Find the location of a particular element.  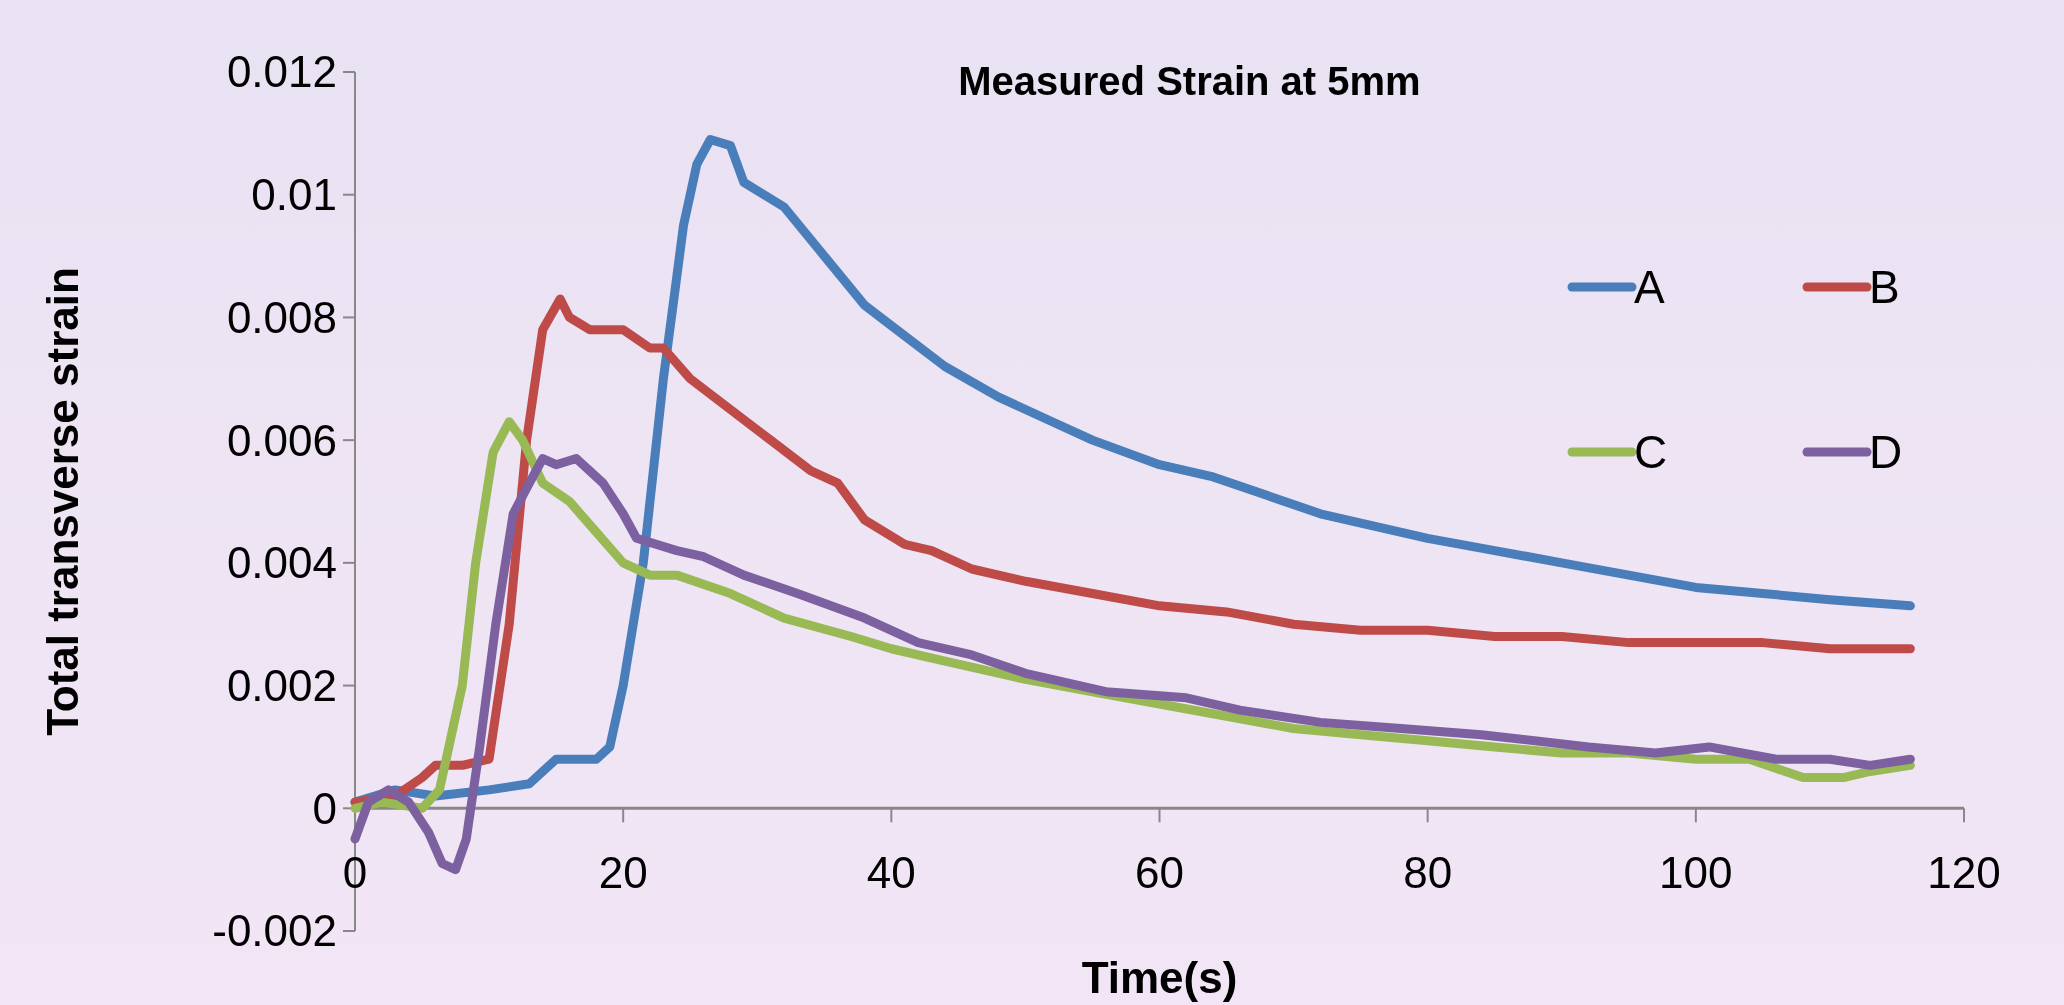

y-tick-label: 0.004 is located at coordinates (281, 563).